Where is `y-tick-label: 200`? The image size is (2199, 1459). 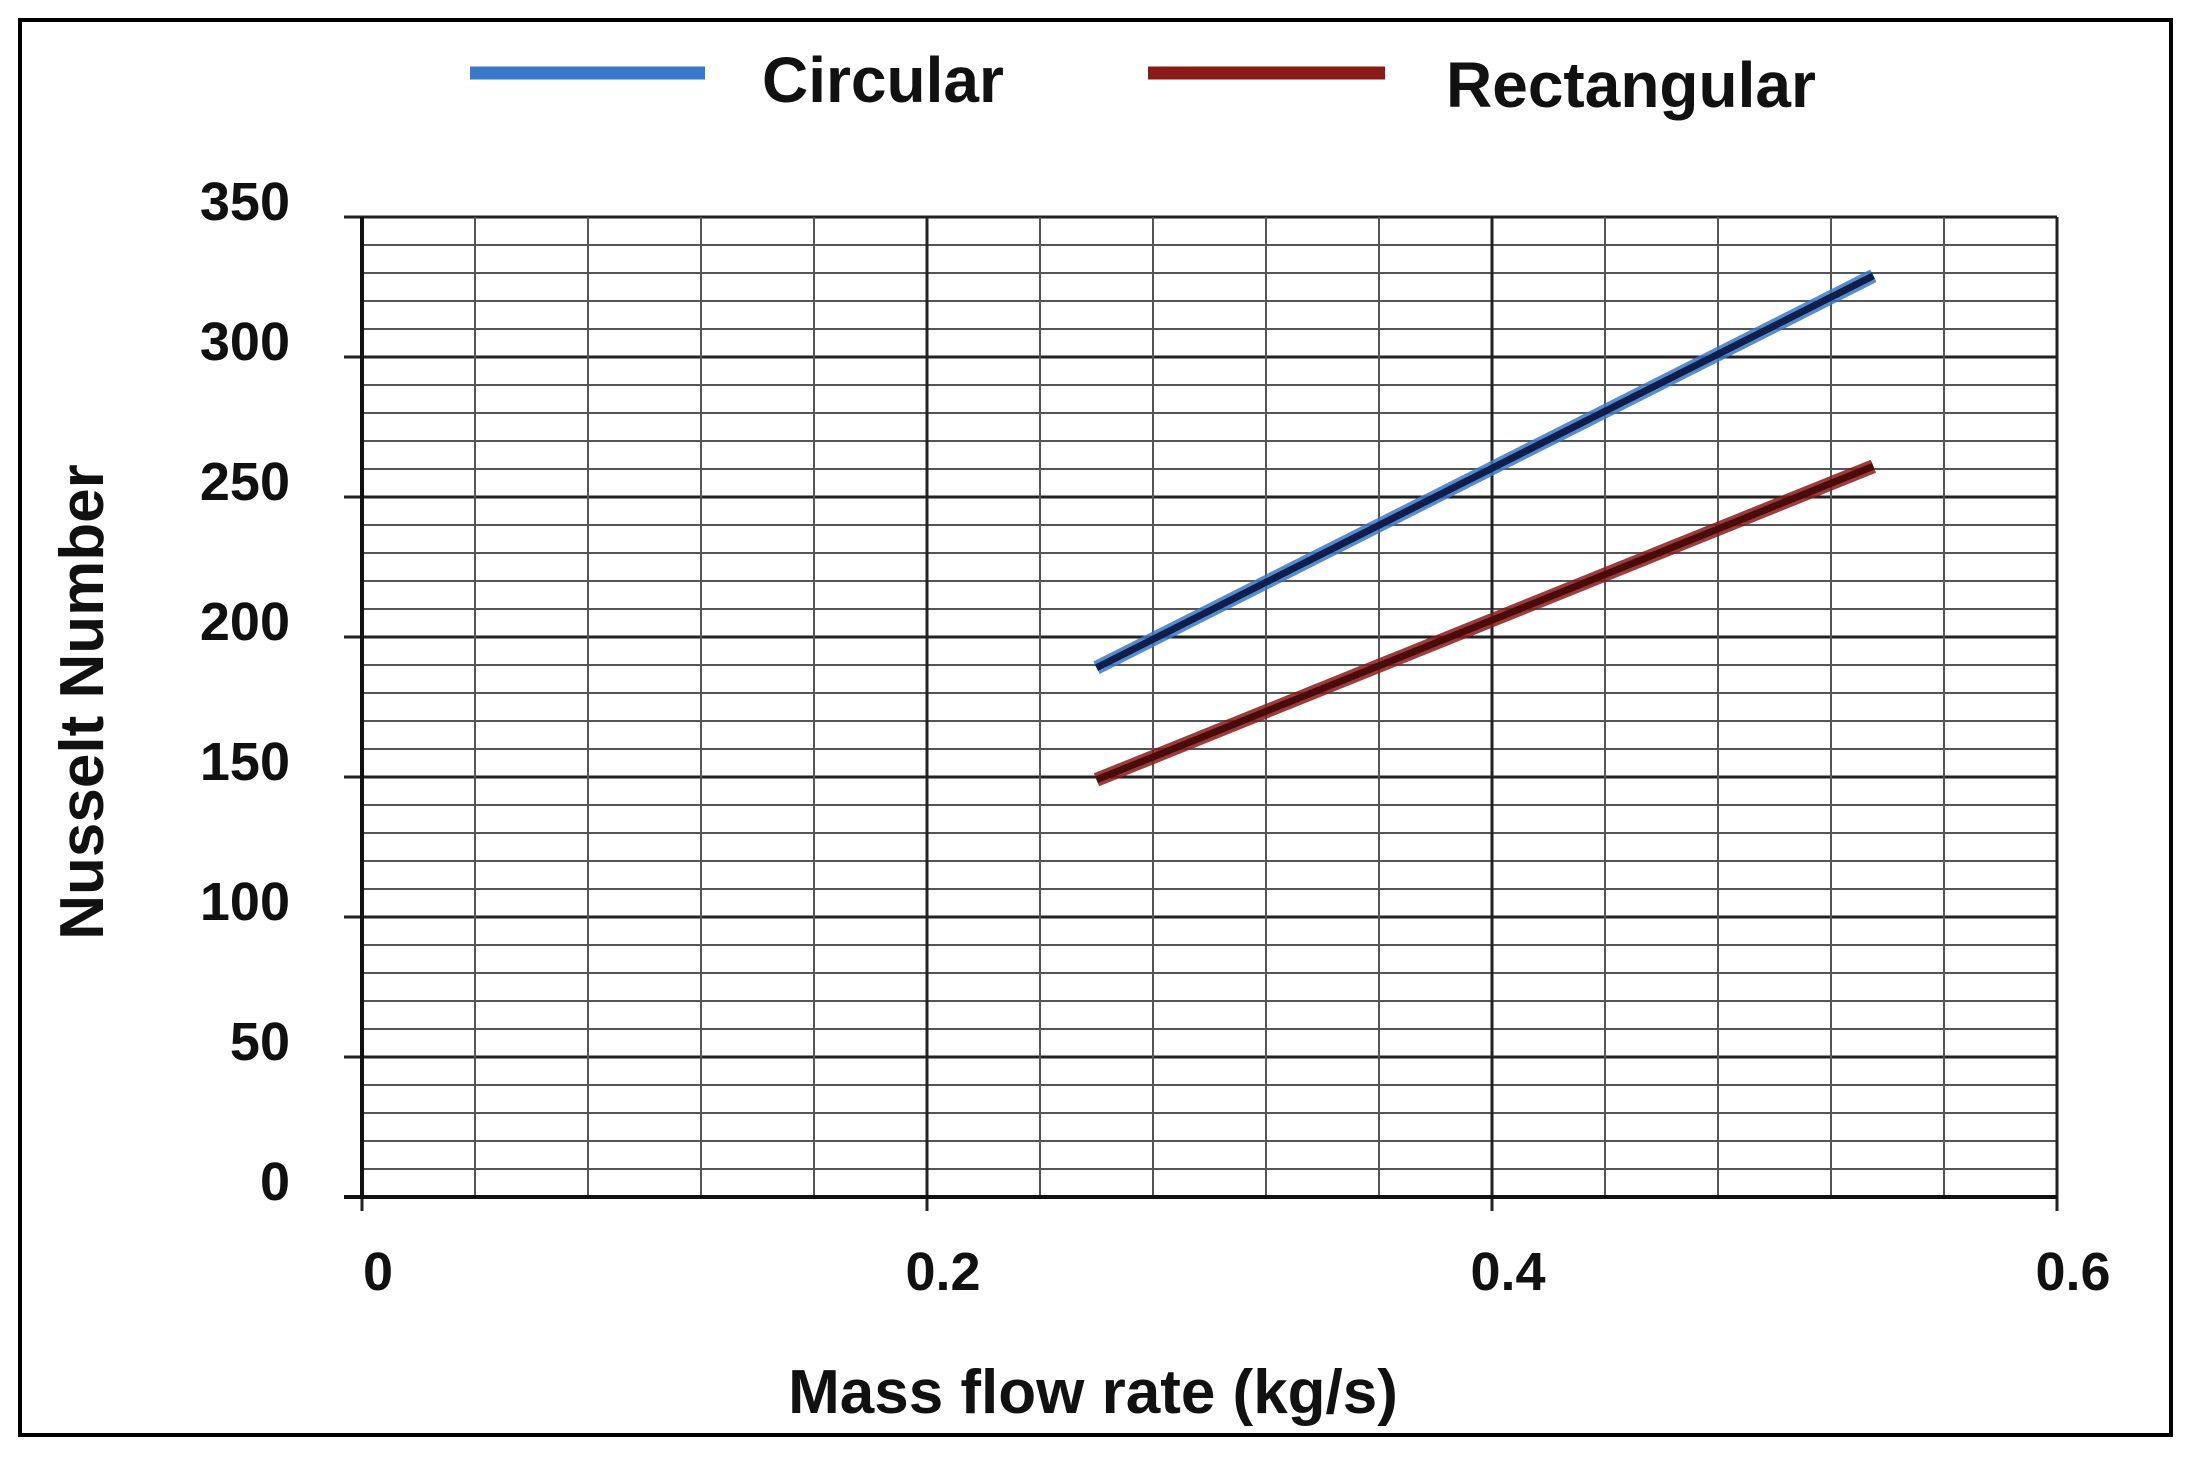 y-tick-label: 200 is located at coordinates (245, 622).